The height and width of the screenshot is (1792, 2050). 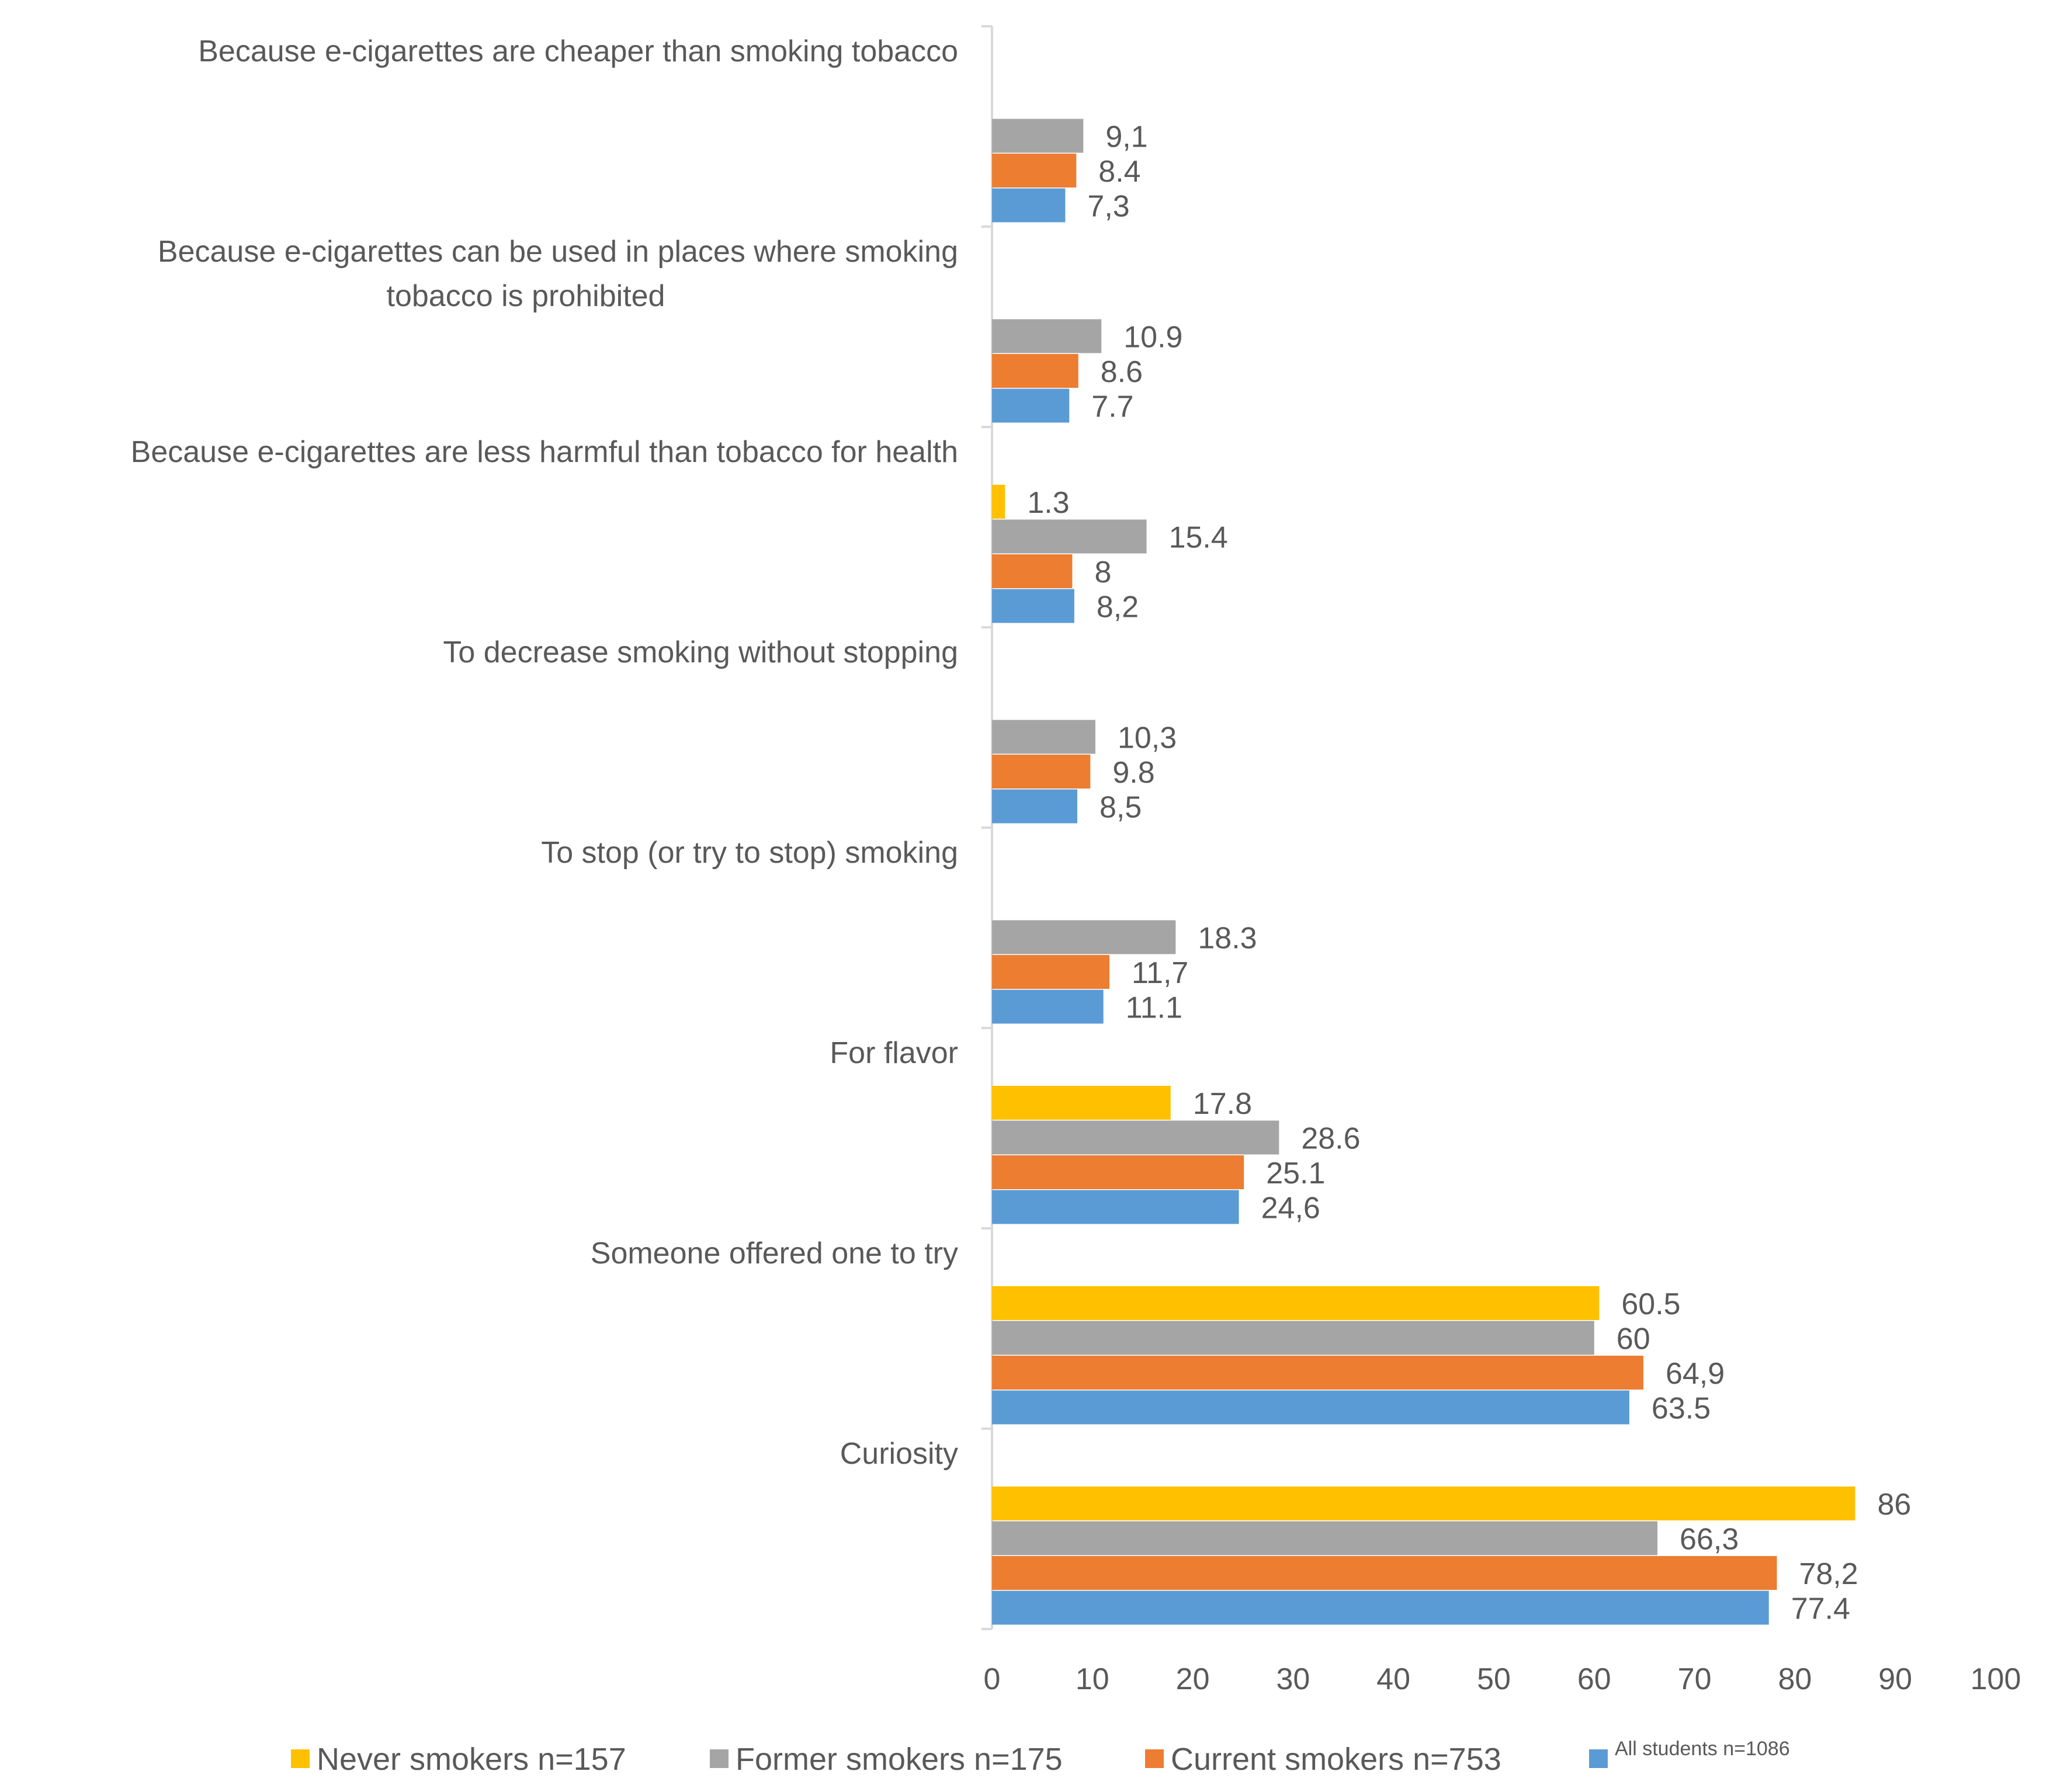 I want to click on data-label: 7,3, so click(x=1108, y=207).